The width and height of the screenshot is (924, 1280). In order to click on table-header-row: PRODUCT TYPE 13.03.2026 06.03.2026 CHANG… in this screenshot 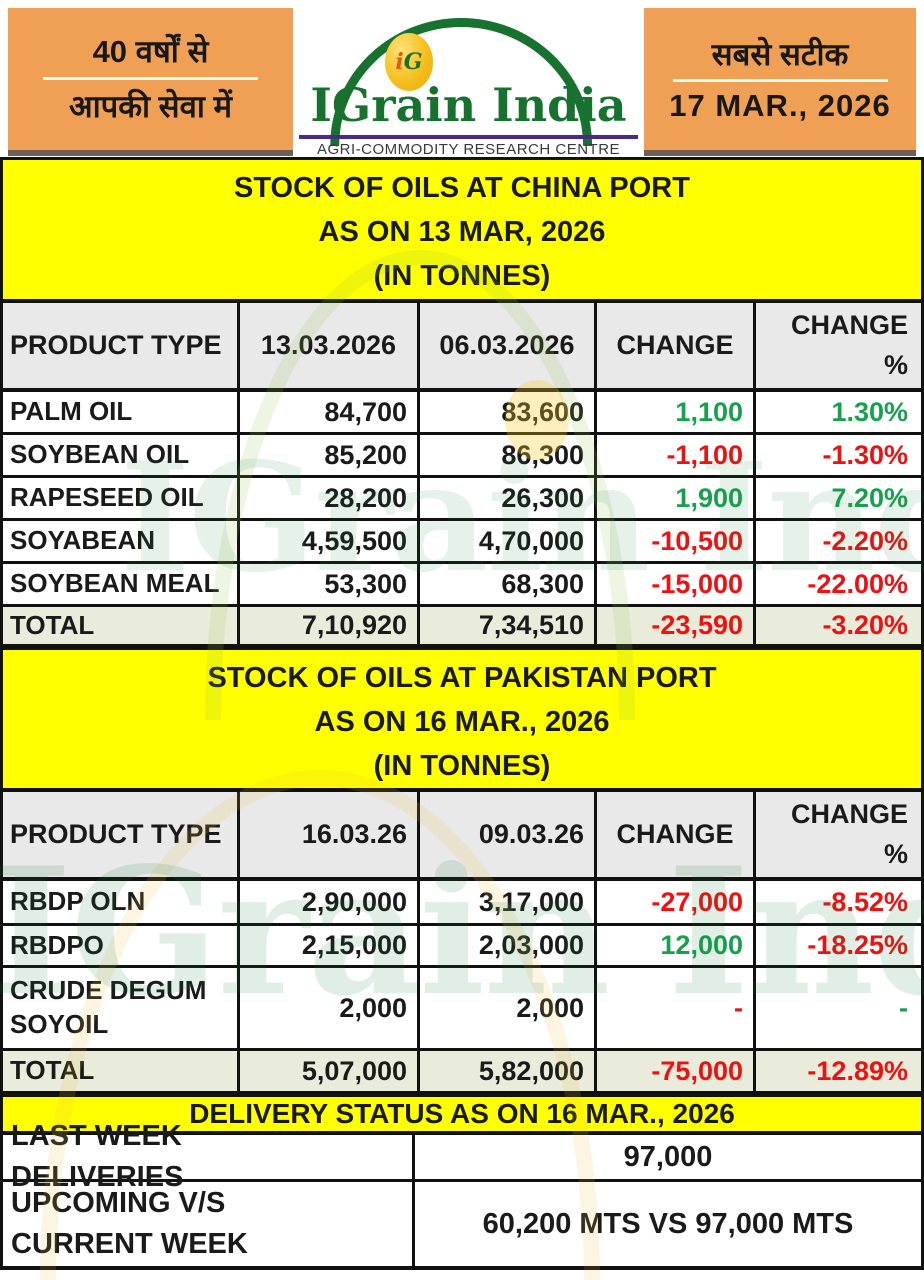, I will do `click(462, 347)`.